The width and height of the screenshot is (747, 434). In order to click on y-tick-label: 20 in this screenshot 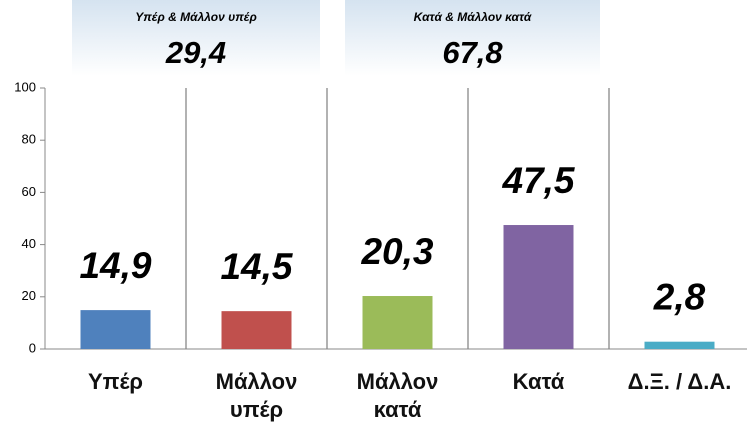, I will do `click(29, 295)`.